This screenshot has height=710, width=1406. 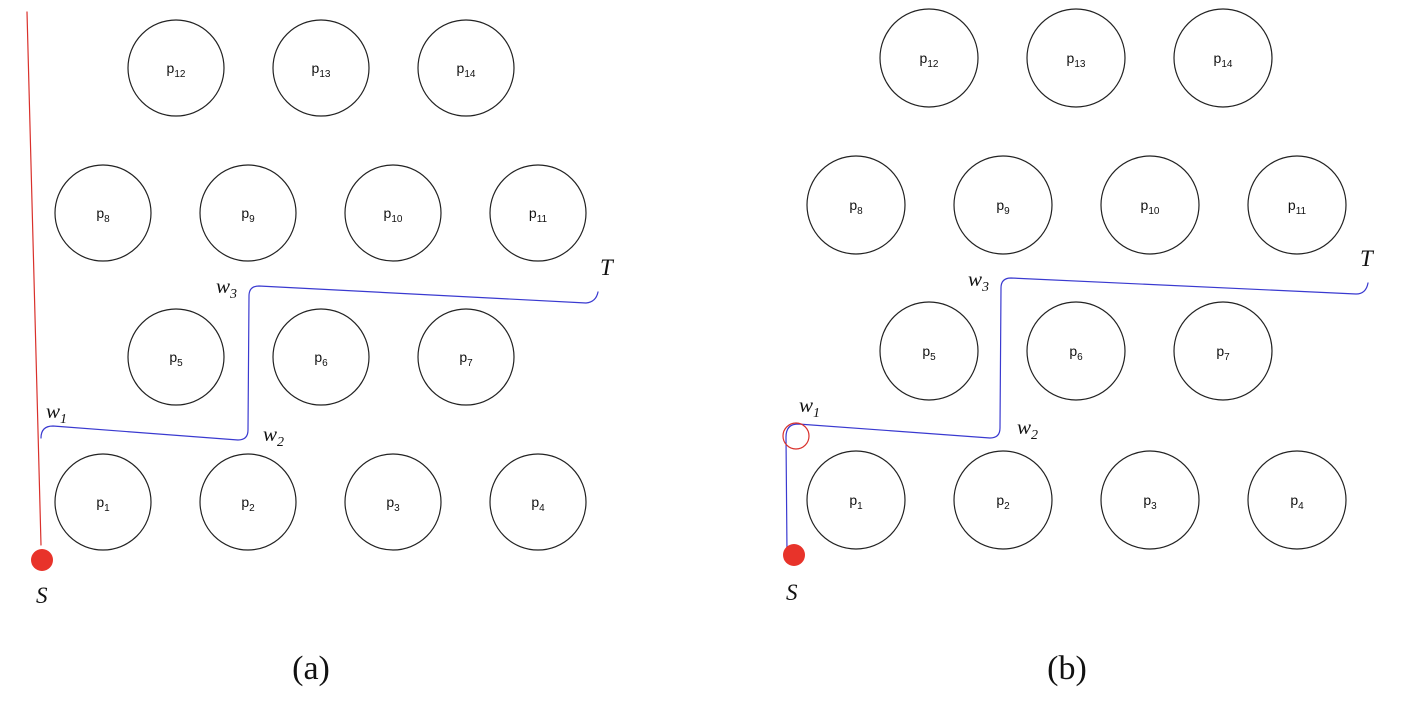 What do you see at coordinates (1067, 668) in the screenshot?
I see `panel-caption: (b)` at bounding box center [1067, 668].